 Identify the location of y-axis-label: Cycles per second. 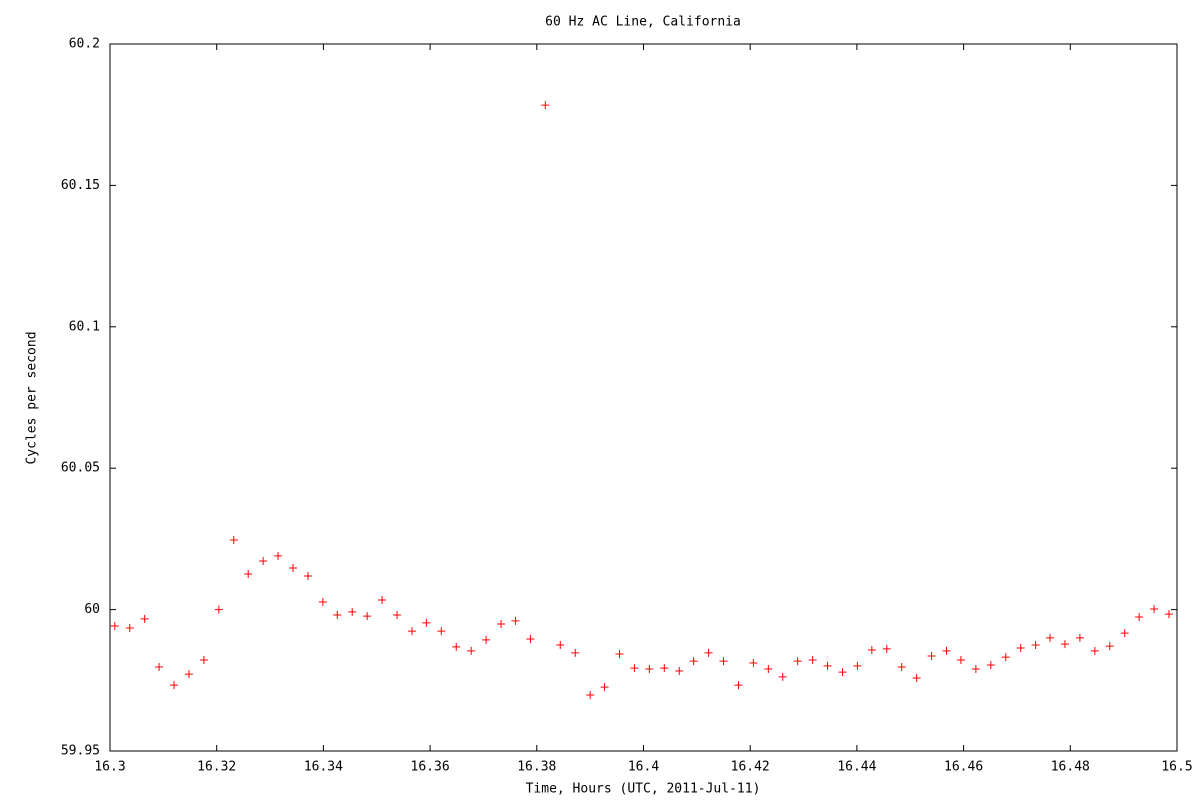
(32, 397).